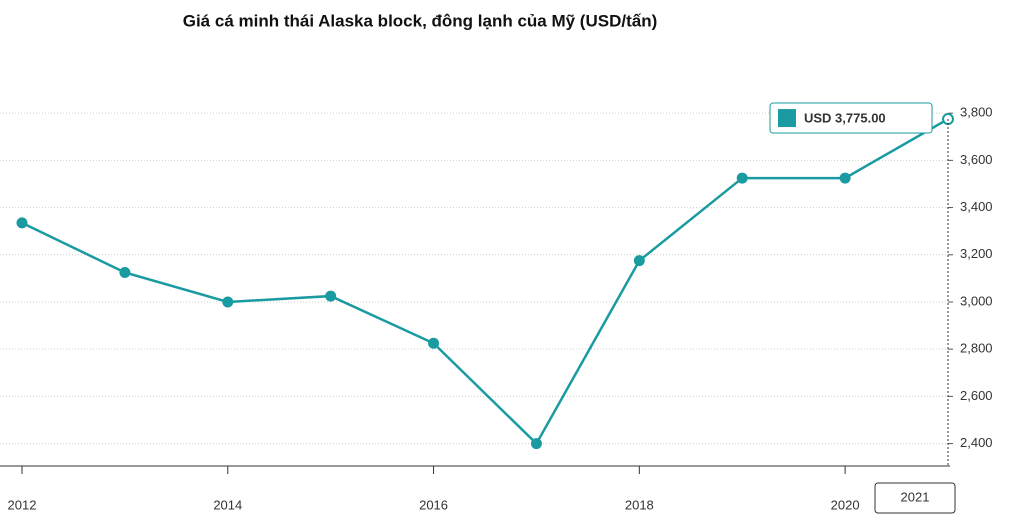 This screenshot has height=520, width=1024. What do you see at coordinates (976, 395) in the screenshot?
I see `y-tick-label: 2,600` at bounding box center [976, 395].